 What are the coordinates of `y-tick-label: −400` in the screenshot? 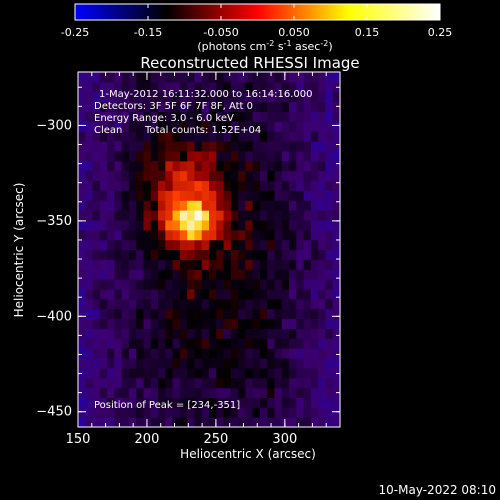 It's located at (54, 316).